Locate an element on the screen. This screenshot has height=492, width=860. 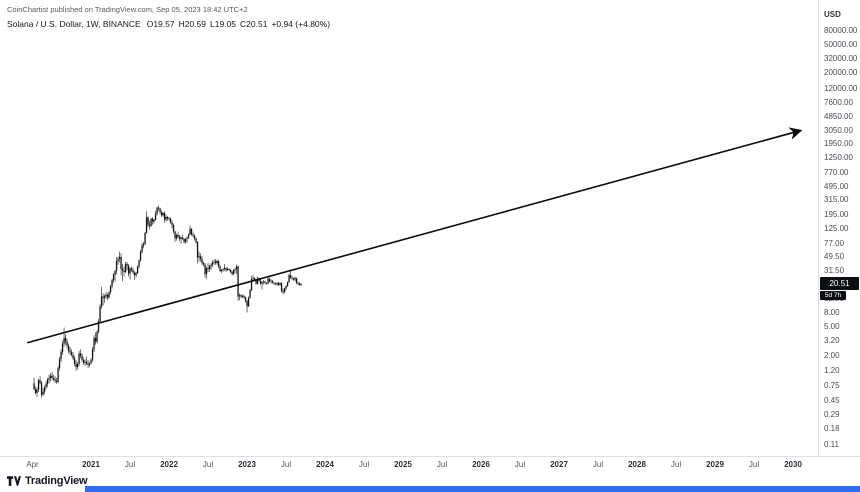
price-tick-label: 32000.00 is located at coordinates (841, 58).